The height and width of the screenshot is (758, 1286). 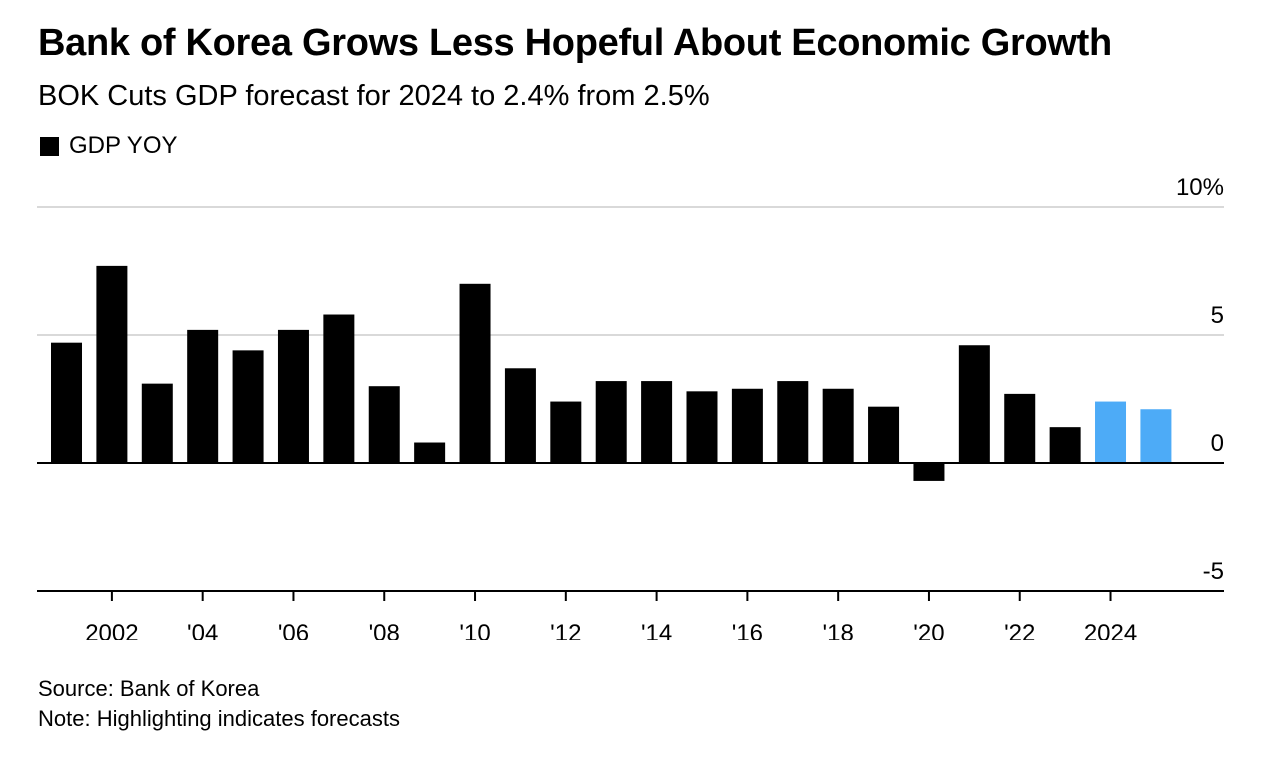 I want to click on x-tick-label-2018: '18, so click(x=838, y=630).